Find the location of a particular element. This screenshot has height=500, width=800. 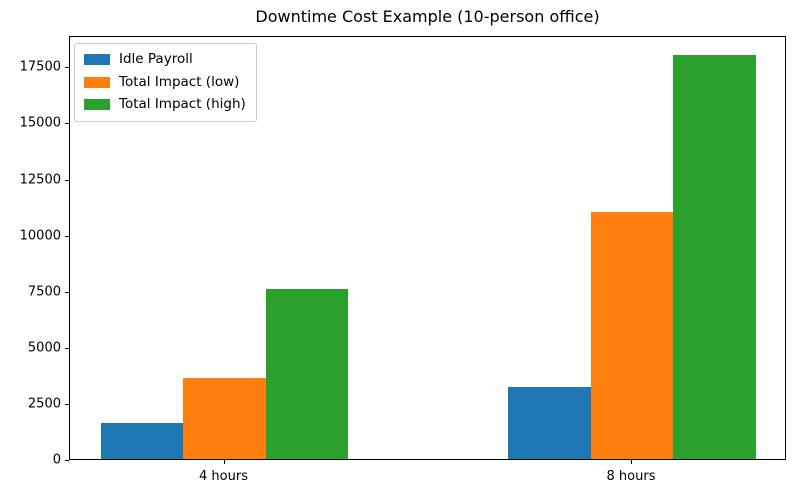

legend-item: Idle Payroll is located at coordinates (165, 60).